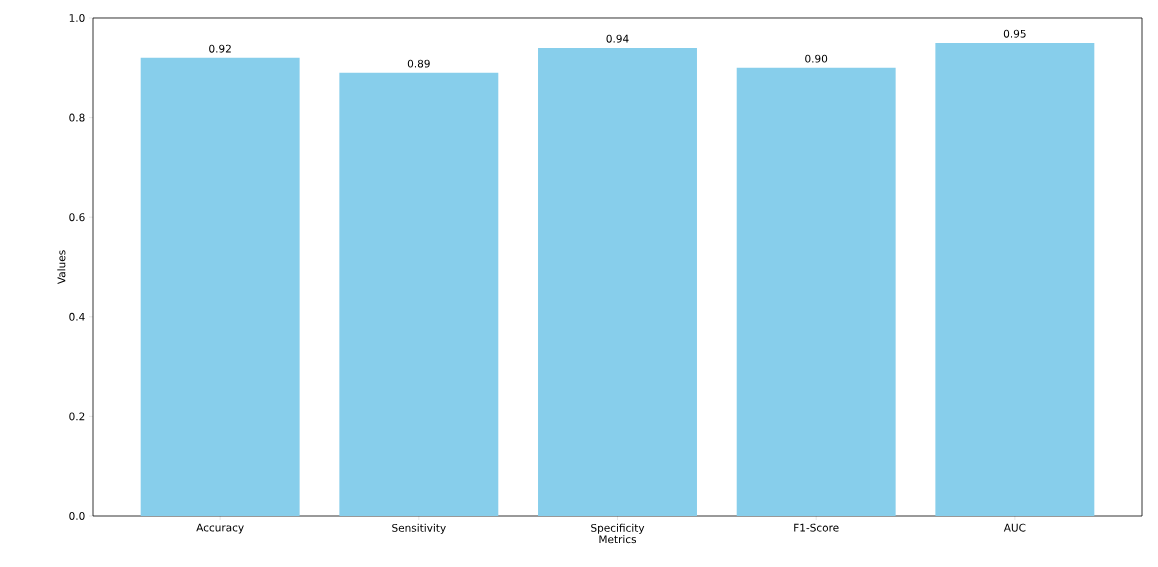  I want to click on x-tick-label: F1-Score, so click(816, 527).